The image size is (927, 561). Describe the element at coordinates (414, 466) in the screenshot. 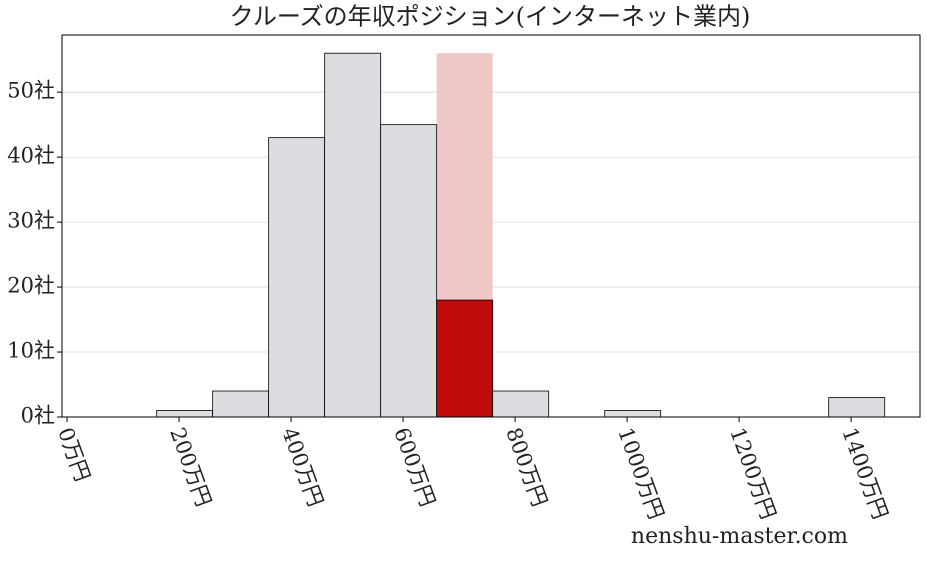

I see `x-tick-label: 600万円` at that location.